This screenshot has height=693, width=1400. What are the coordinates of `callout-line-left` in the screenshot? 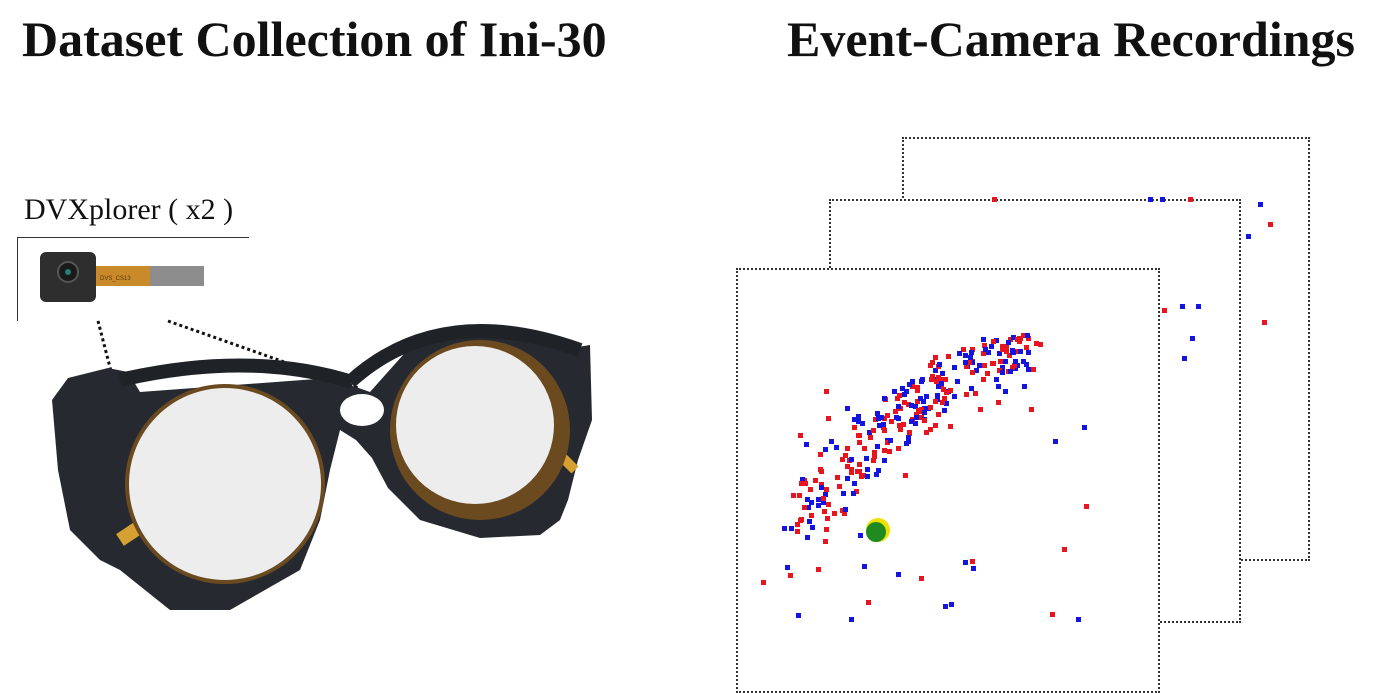 It's located at (105, 348).